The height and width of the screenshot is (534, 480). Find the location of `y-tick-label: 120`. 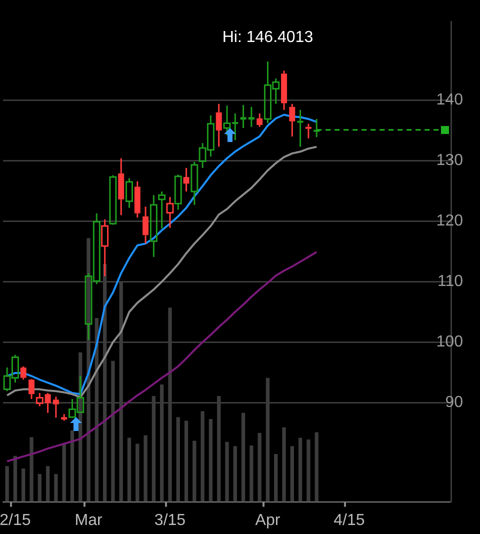

y-tick-label: 120 is located at coordinates (450, 221).